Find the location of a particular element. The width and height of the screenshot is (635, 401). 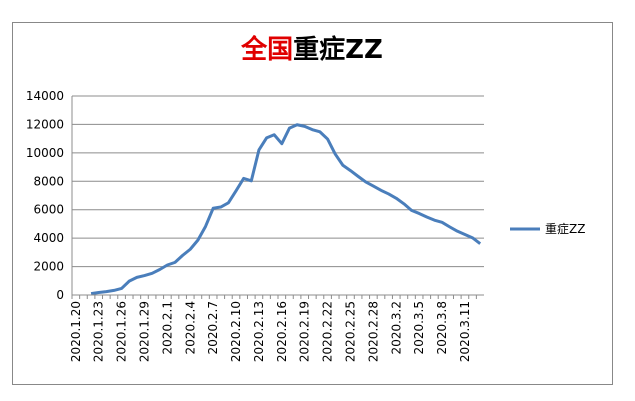

x-tick-label: 2020.1.23 is located at coordinates (99, 331).